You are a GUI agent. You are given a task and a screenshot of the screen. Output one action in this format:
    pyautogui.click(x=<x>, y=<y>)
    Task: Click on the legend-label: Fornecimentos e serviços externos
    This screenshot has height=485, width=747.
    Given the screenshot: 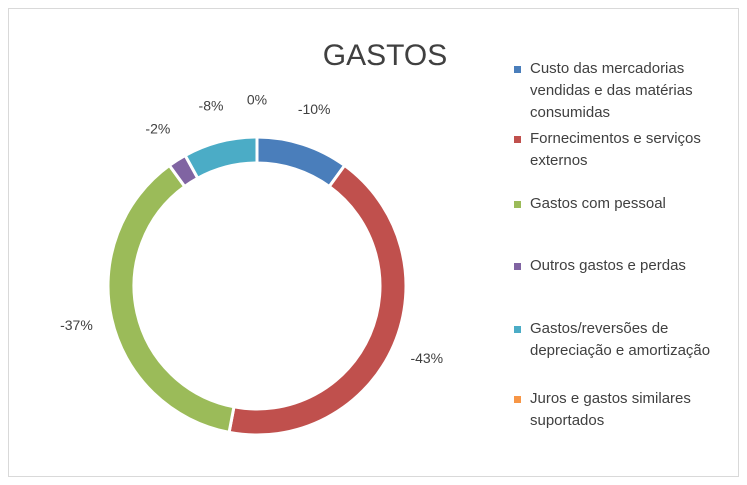 What is the action you would take?
    pyautogui.click(x=615, y=149)
    